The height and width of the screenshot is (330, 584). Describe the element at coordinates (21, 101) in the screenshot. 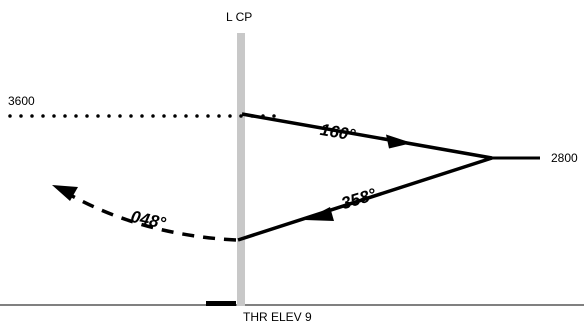

I see `upper-altitude-label: 3600` at that location.